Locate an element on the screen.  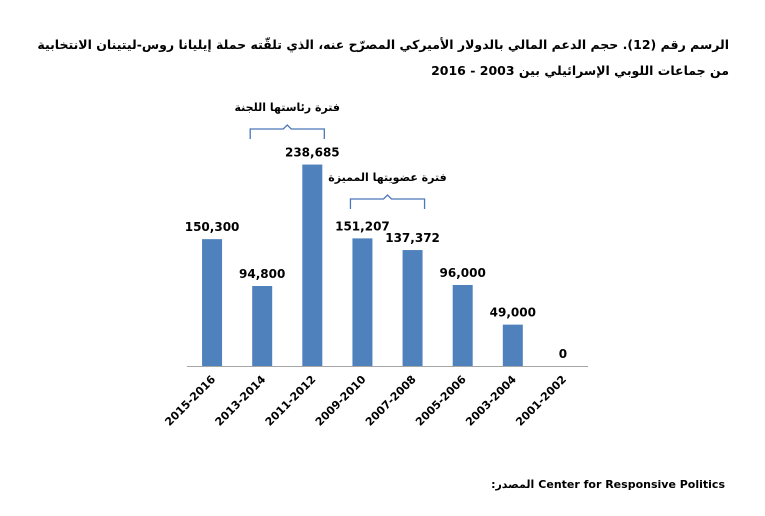
value-label-2009-2010: 151,207 is located at coordinates (362, 226).